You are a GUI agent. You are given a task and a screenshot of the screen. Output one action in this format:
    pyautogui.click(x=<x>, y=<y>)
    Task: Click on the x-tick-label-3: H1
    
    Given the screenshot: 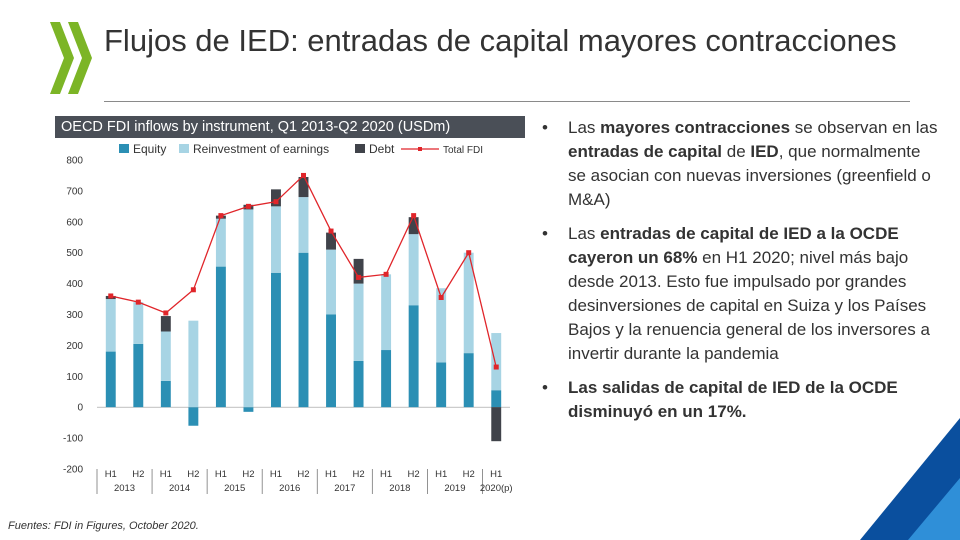 What is the action you would take?
    pyautogui.click(x=166, y=474)
    